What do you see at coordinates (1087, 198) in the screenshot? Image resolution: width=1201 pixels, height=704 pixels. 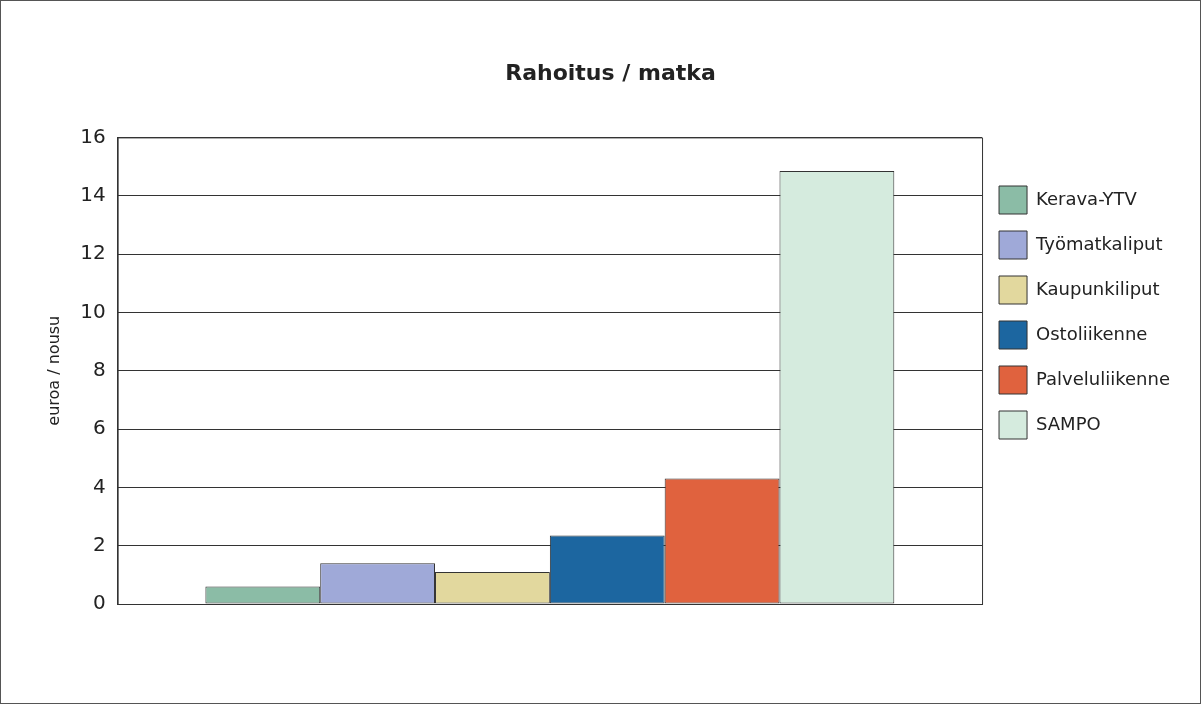 I see `legend-label: Kerava-YTV` at bounding box center [1087, 198].